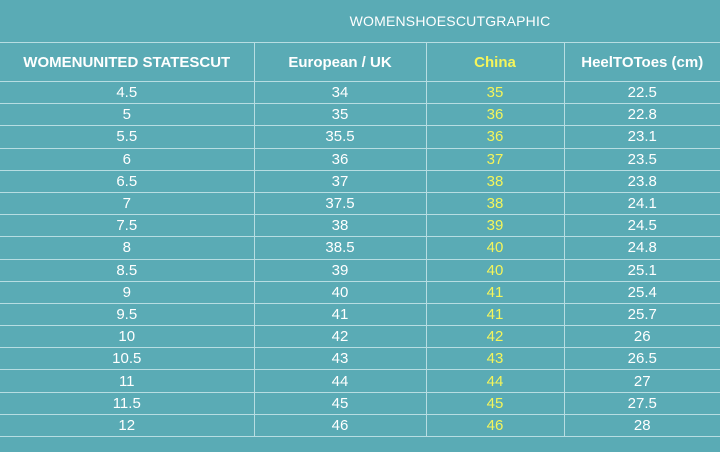  I want to click on cell-heel-to-toe: 27, so click(641, 381).